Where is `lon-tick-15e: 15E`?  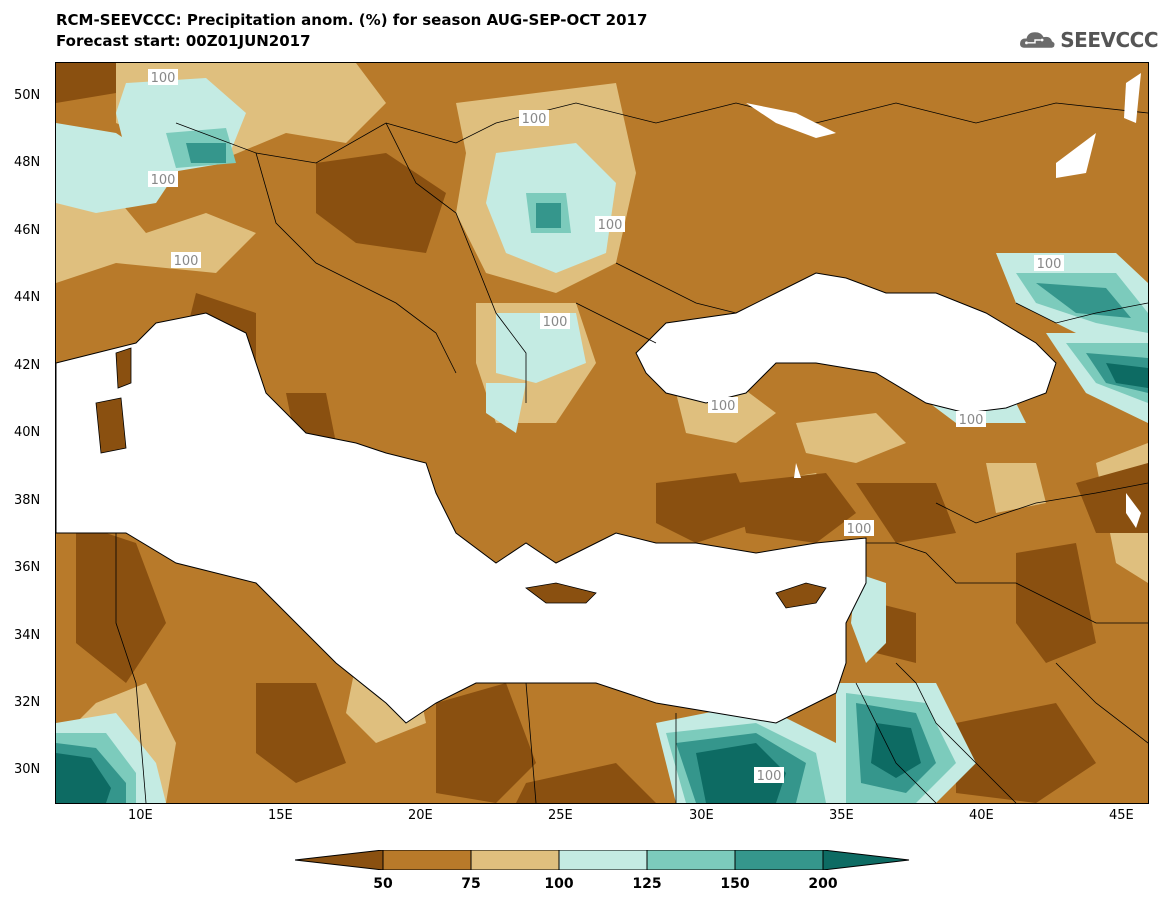
lon-tick-15e: 15E is located at coordinates (280, 815).